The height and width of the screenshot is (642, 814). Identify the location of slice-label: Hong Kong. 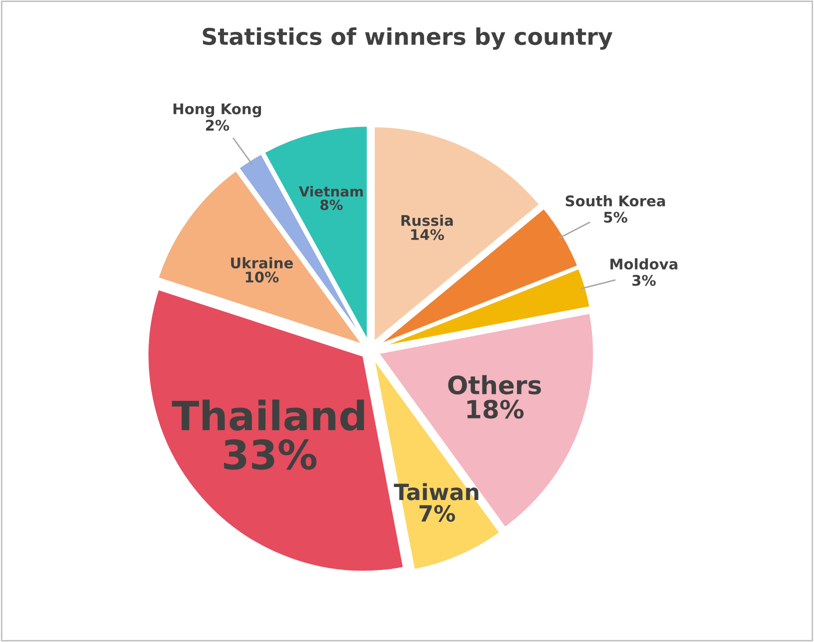
(218, 110).